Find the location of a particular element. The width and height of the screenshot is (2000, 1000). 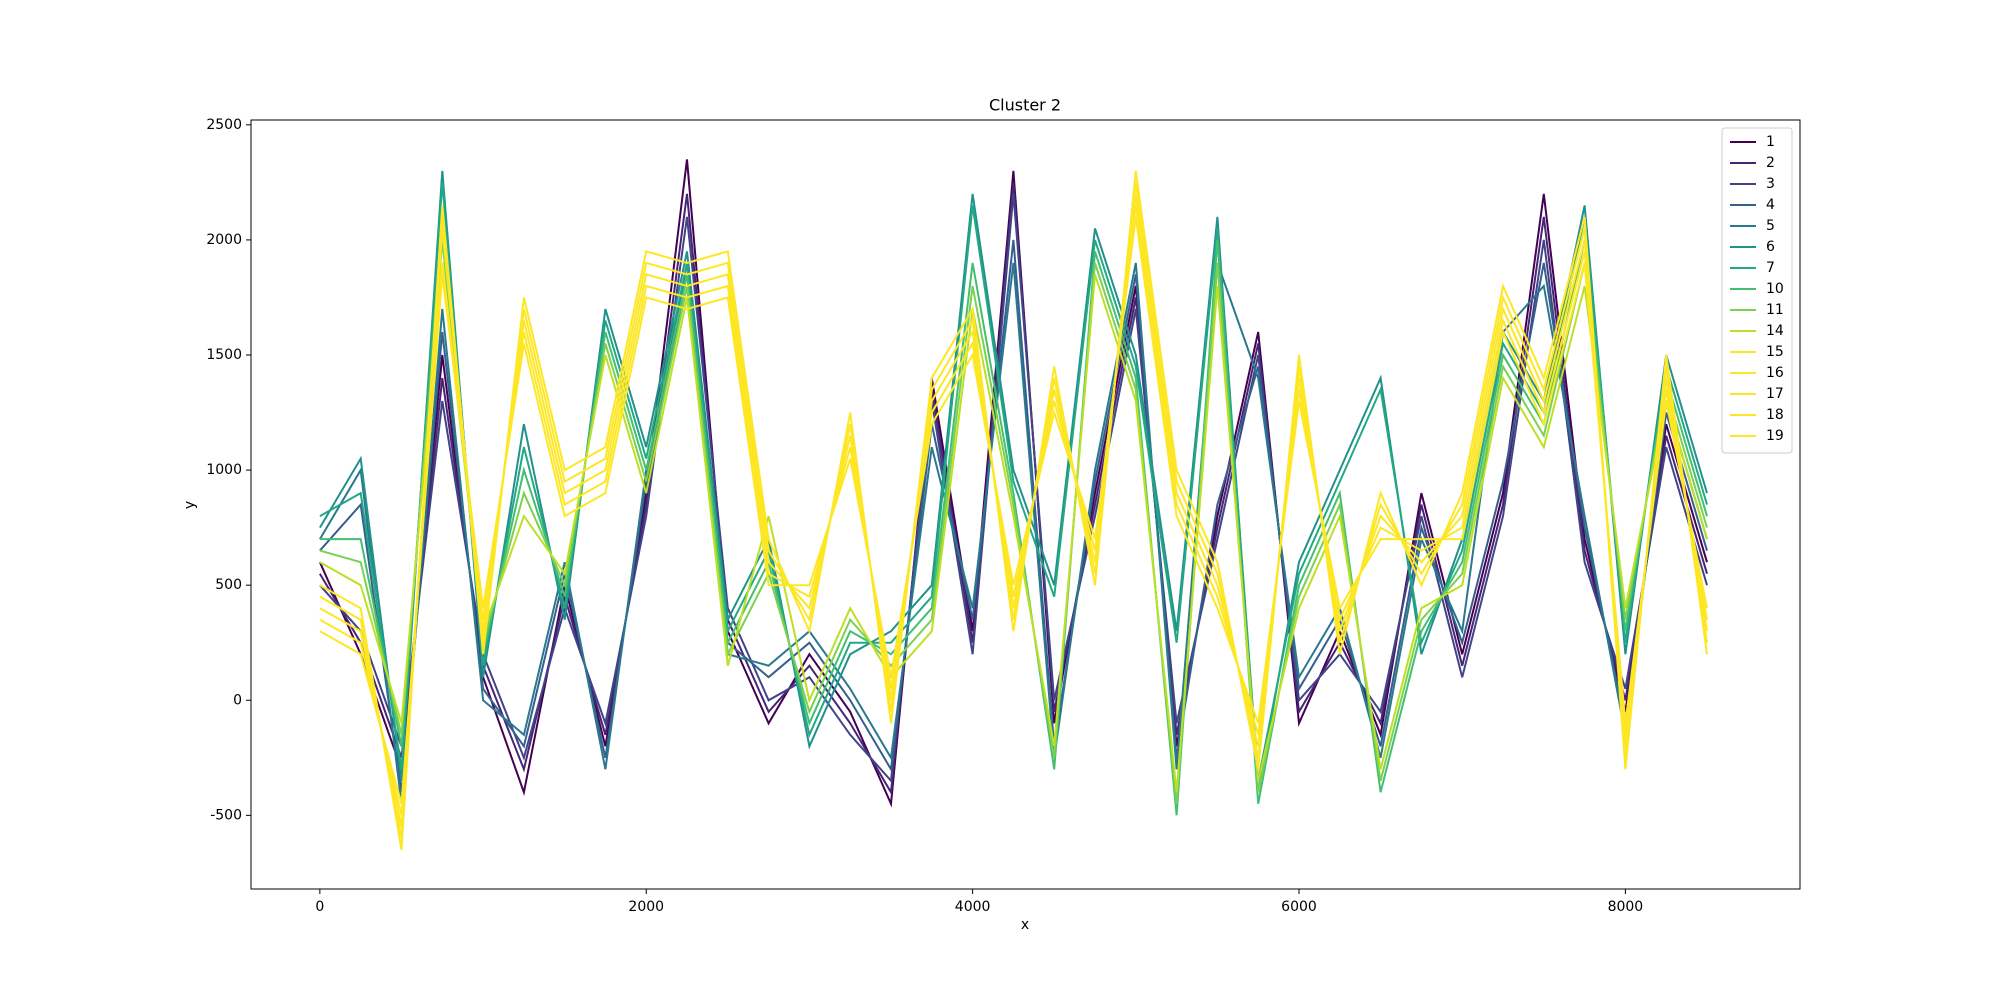

chart-title: Cluster 2 is located at coordinates (1025, 105).